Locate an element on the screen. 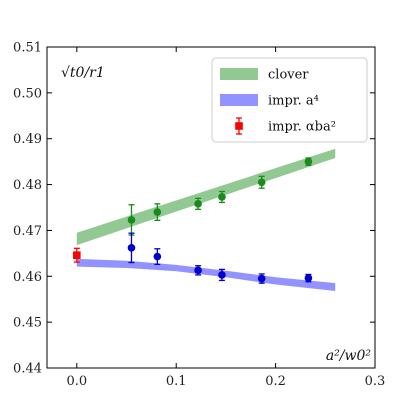  legend-label: clover is located at coordinates (288, 75).